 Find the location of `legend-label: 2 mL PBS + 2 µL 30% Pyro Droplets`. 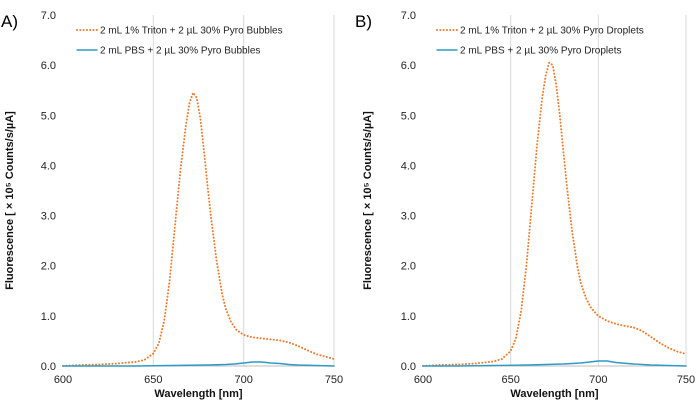

legend-label: 2 mL PBS + 2 µL 30% Pyro Droplets is located at coordinates (540, 51).